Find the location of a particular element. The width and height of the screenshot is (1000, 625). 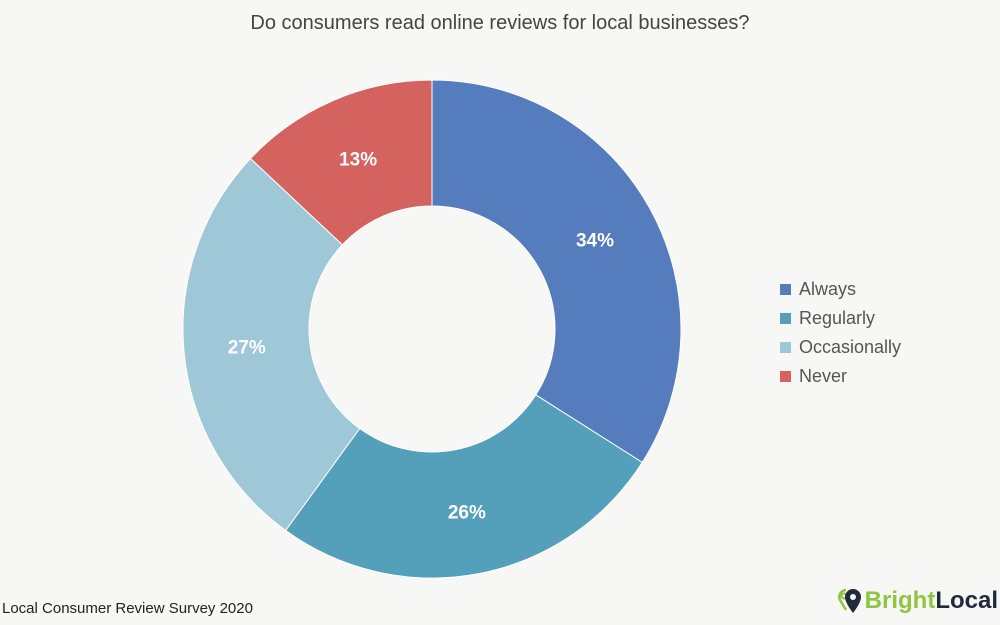

legend: Always Regularly Occasionally Never is located at coordinates (840, 333).